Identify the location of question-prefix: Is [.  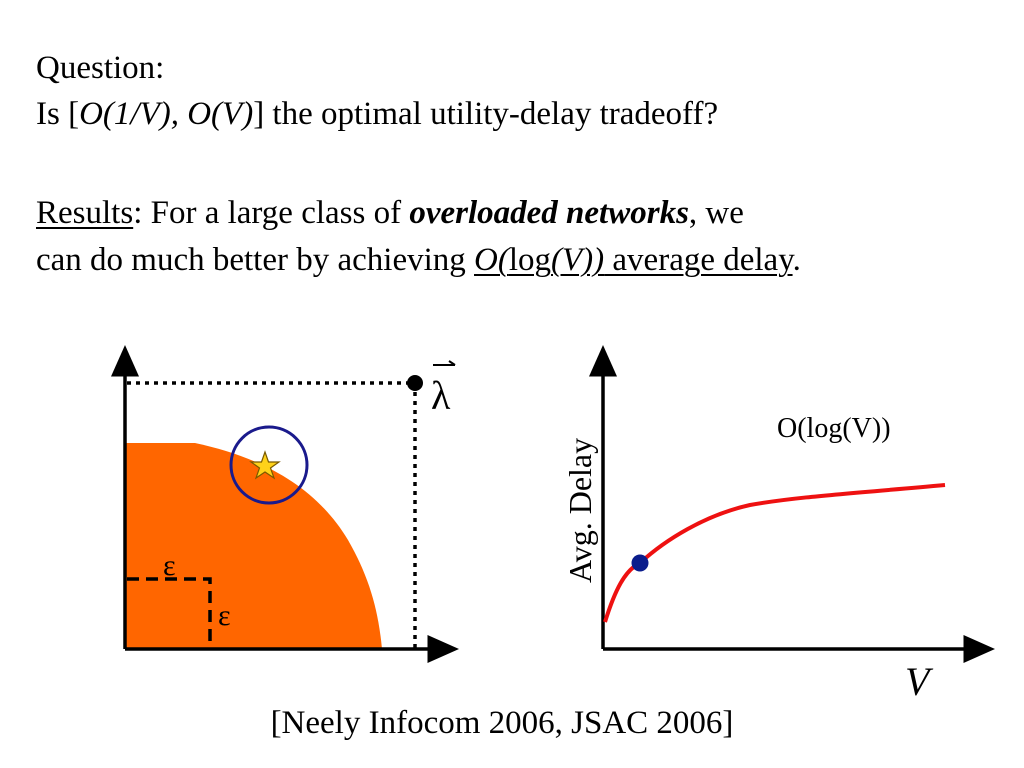
(58, 114).